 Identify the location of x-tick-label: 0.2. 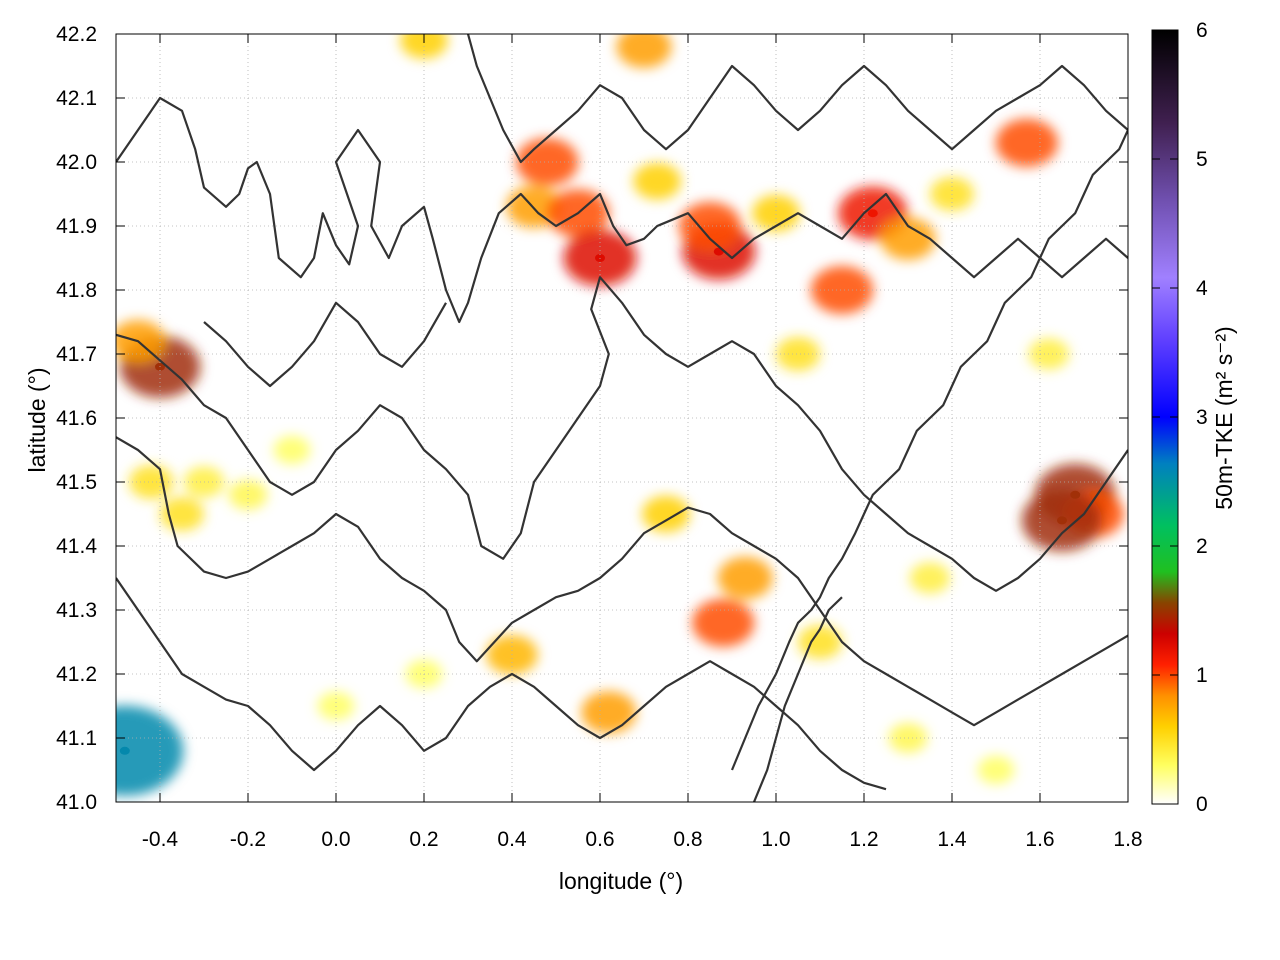
(423, 839).